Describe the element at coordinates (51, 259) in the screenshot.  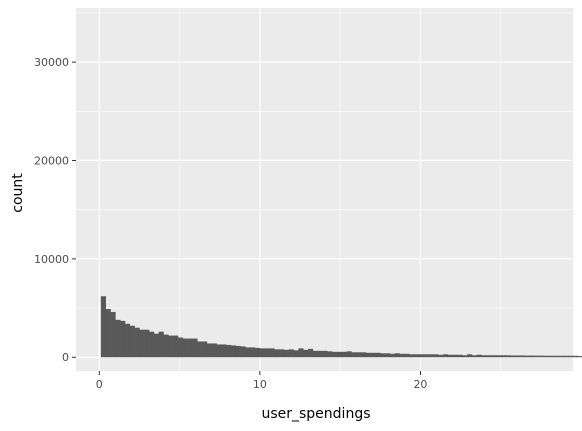
I see `y-tick-label: 10000` at that location.